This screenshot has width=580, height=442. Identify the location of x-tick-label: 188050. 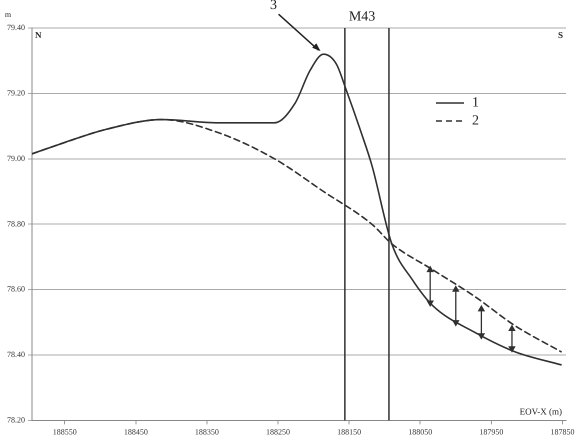
(420, 431).